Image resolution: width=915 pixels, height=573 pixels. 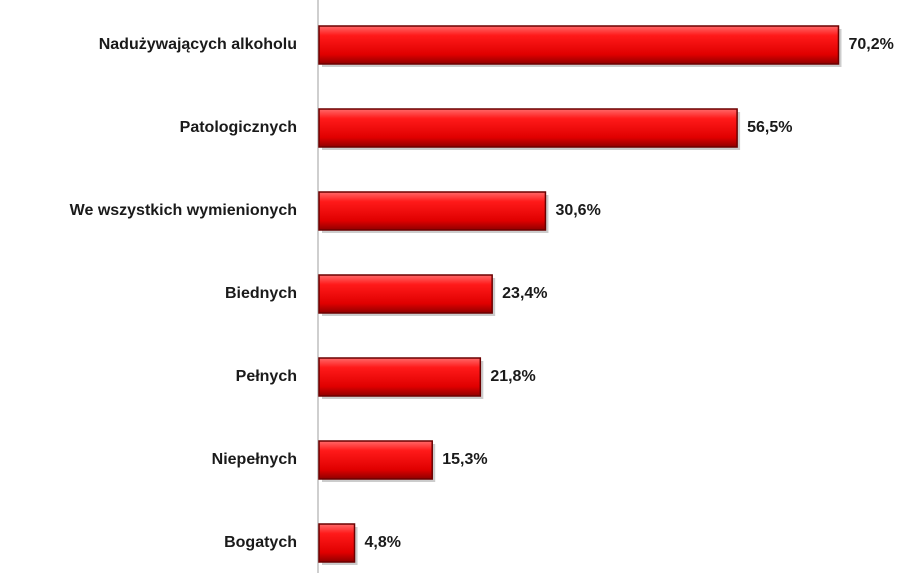 What do you see at coordinates (254, 459) in the screenshot?
I see `category-label: Niepełnych` at bounding box center [254, 459].